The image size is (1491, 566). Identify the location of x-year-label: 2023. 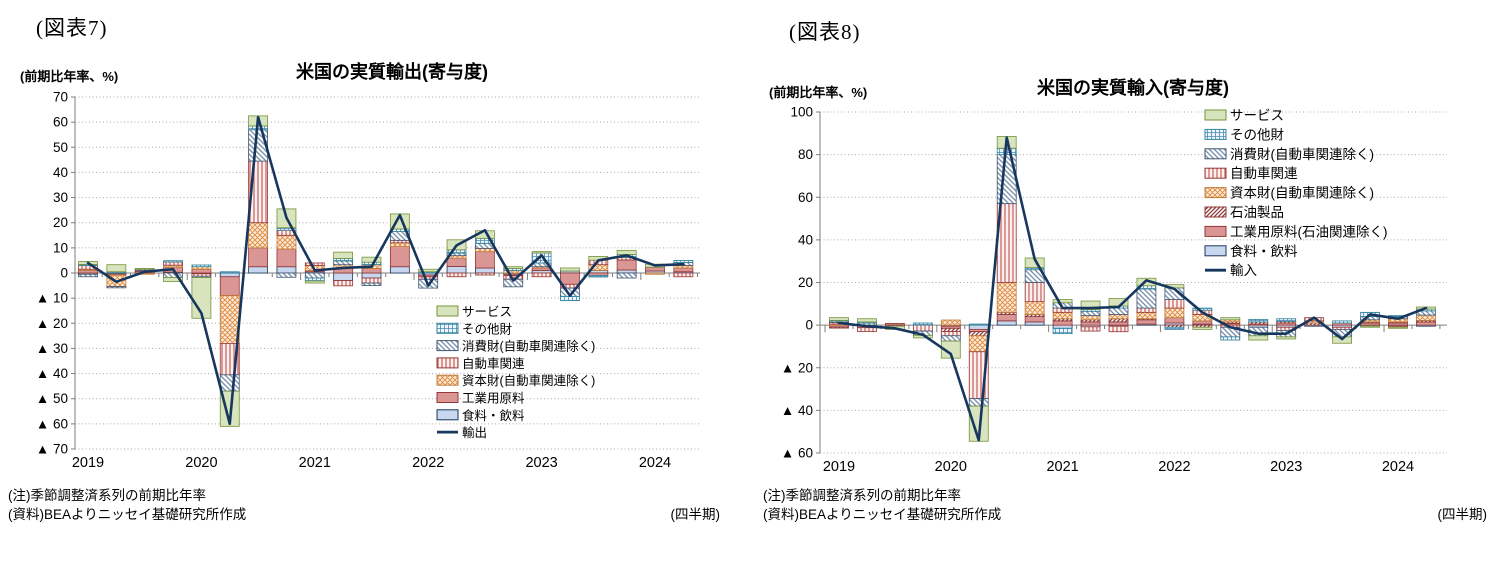
(1286, 467).